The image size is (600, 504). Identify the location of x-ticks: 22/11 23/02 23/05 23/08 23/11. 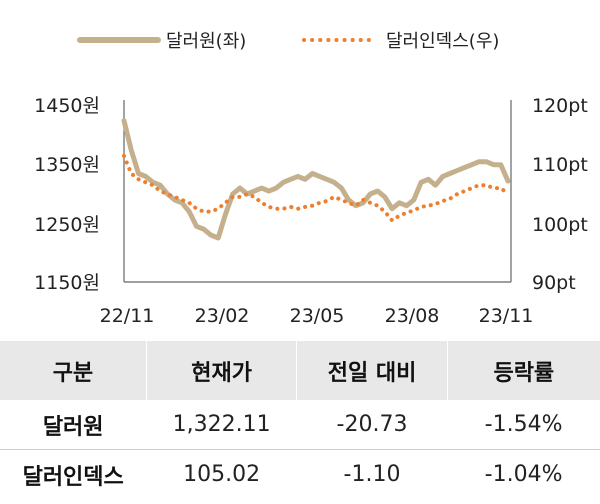
(317, 316).